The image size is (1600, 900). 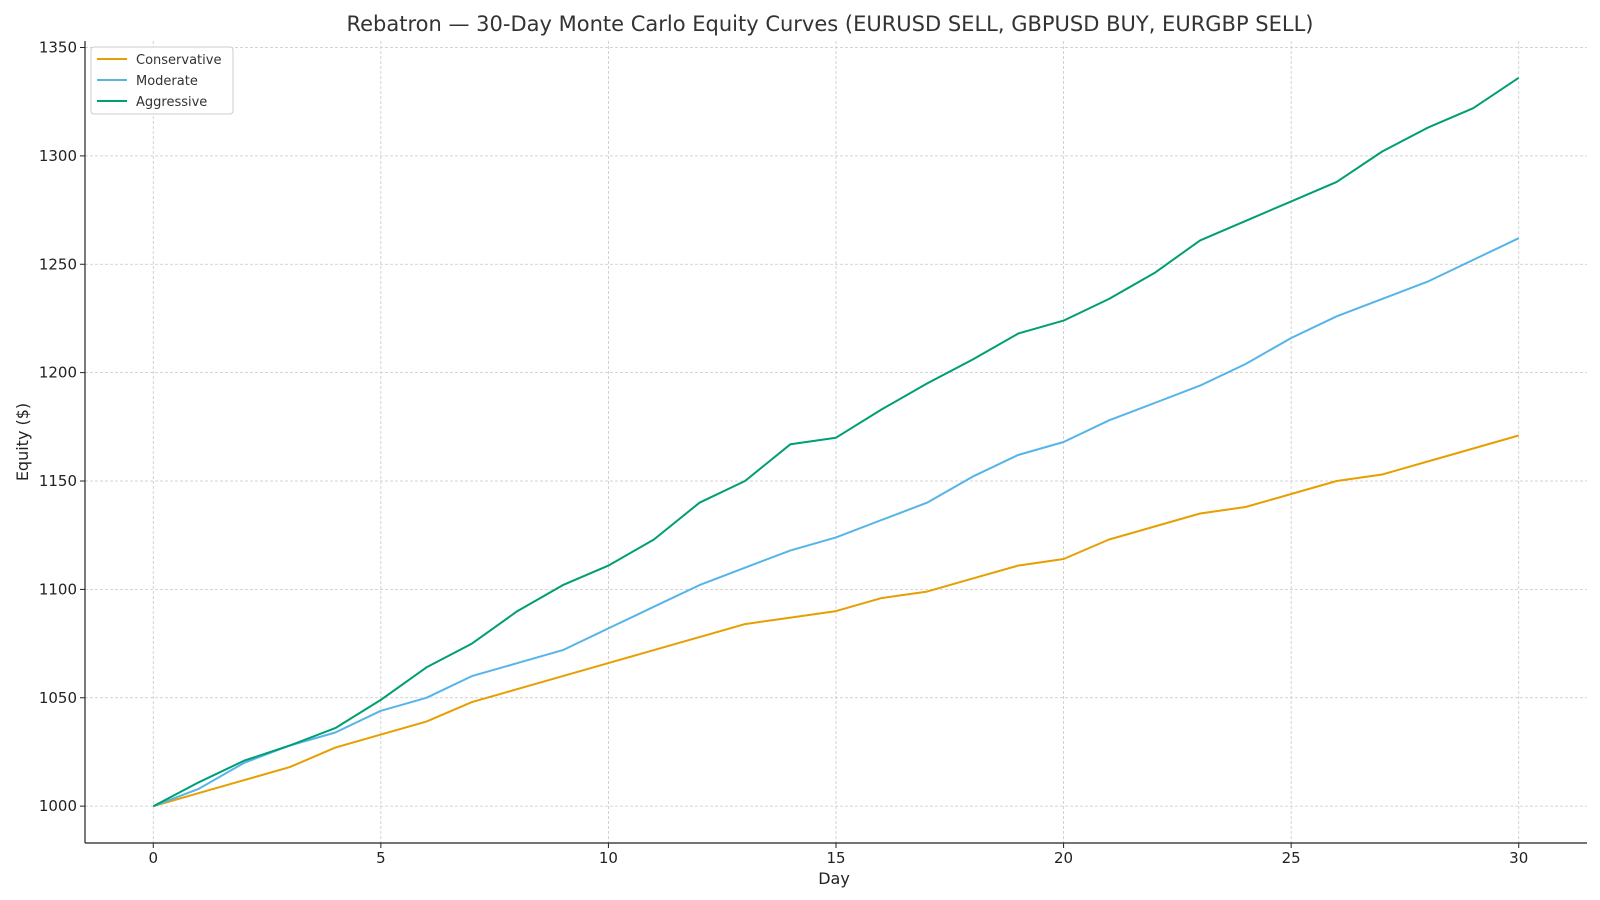 What do you see at coordinates (1518, 858) in the screenshot?
I see `x-tick-label: 30` at bounding box center [1518, 858].